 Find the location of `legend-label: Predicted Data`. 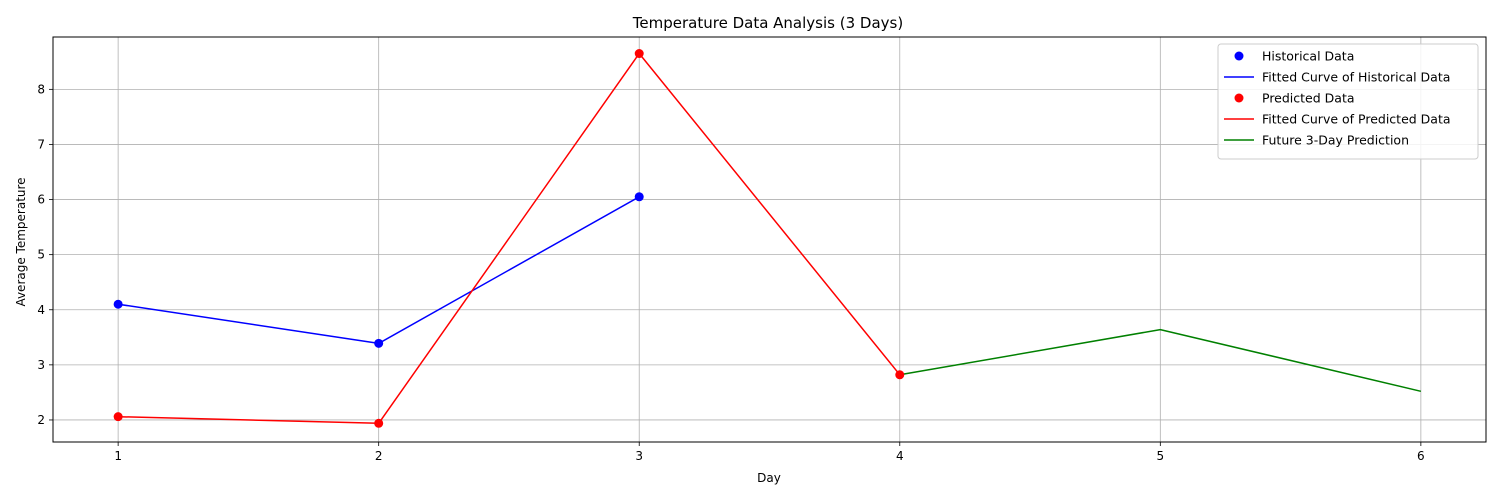

legend-label: Predicted Data is located at coordinates (1308, 98).